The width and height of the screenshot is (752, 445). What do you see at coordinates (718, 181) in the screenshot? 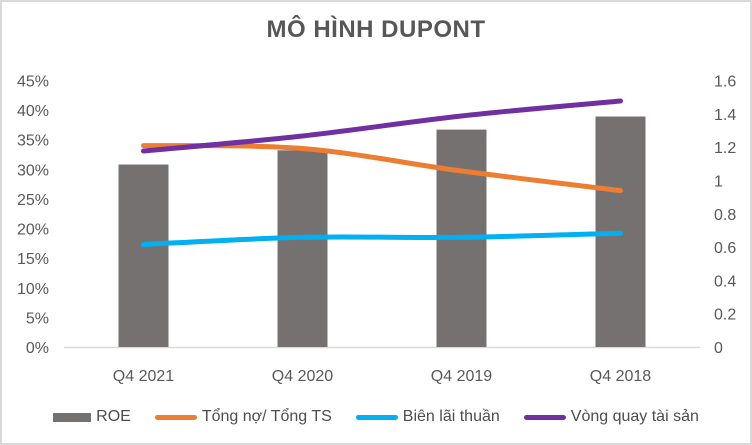
I see `y-axis-right-tick: 1` at bounding box center [718, 181].